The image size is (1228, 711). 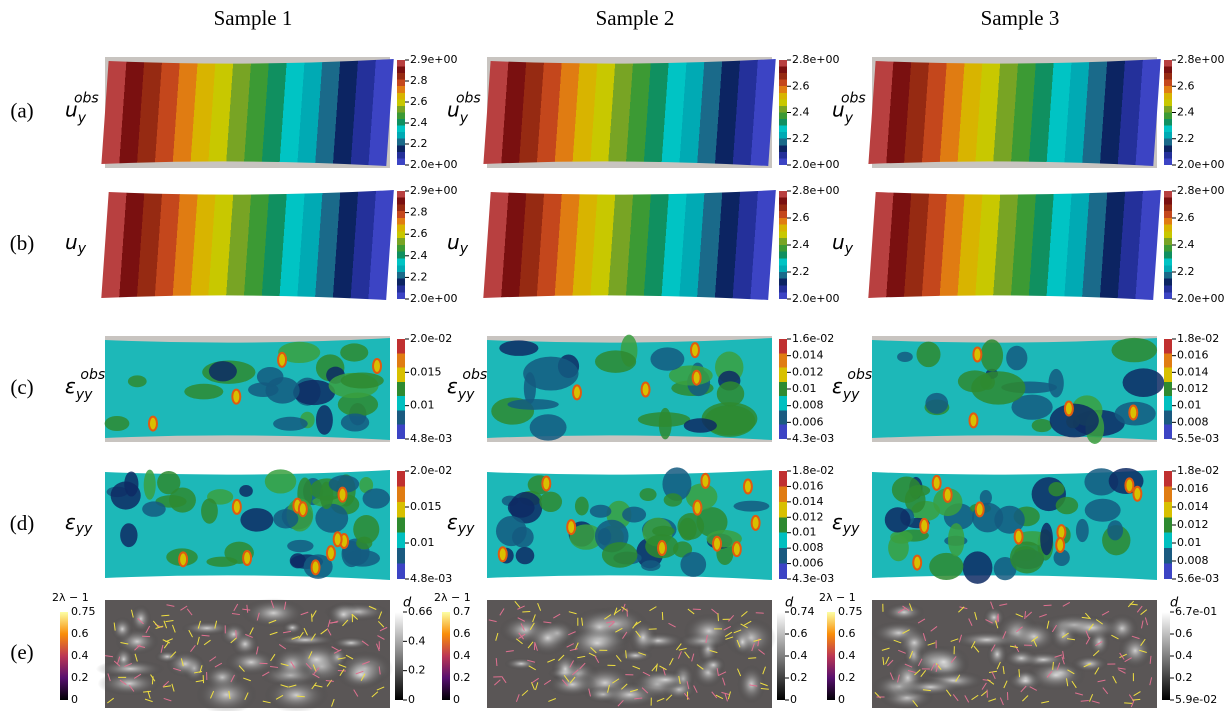 I want to click on colorbar-label: 2.6, so click(x=801, y=217).